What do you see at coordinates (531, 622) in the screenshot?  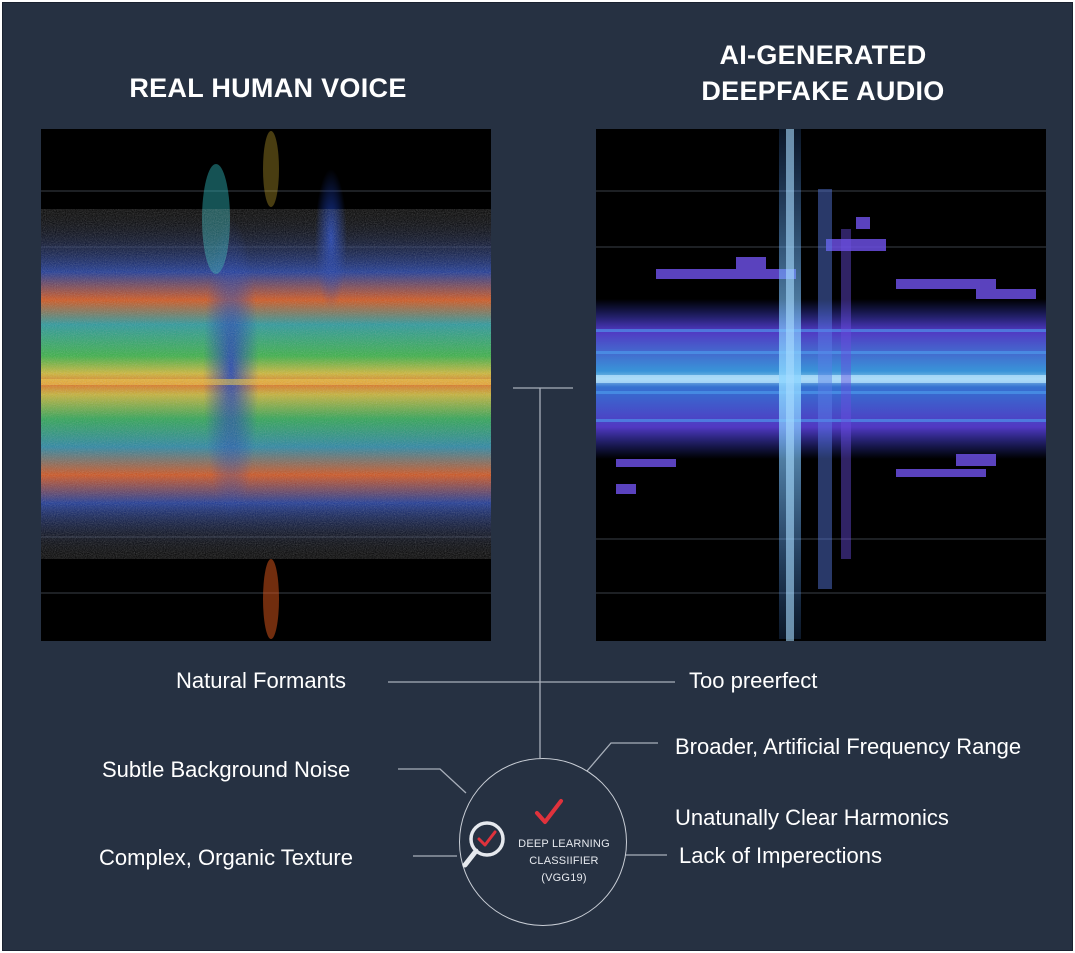 I see `connector-lines` at bounding box center [531, 622].